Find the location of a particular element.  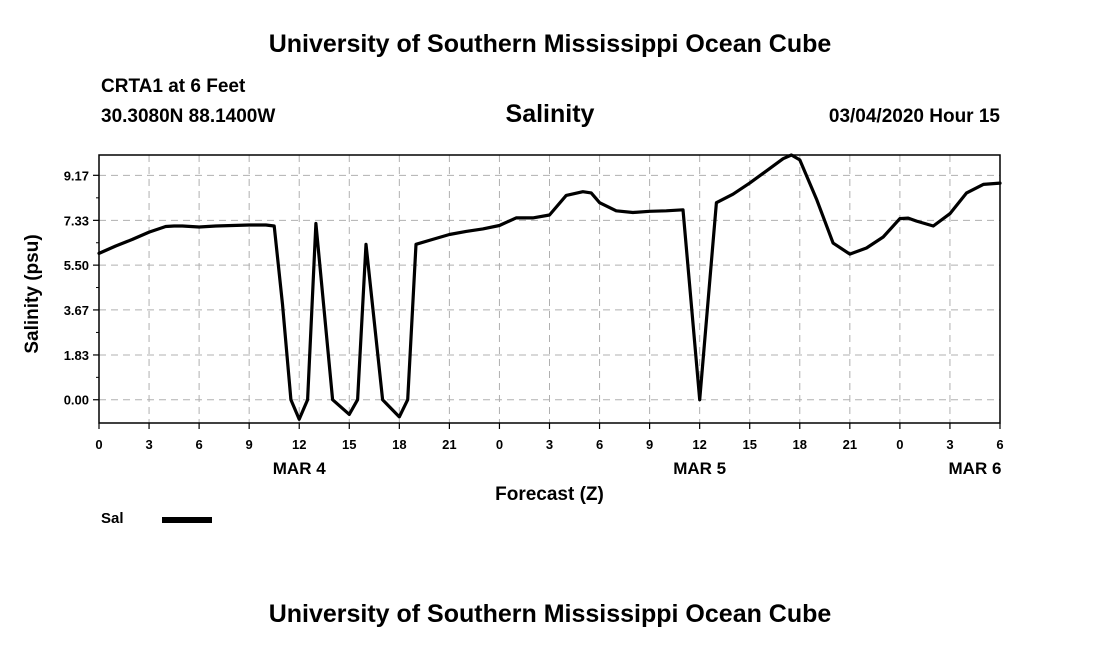

y-axis-label: Salinity (psu) is located at coordinates (32, 293).